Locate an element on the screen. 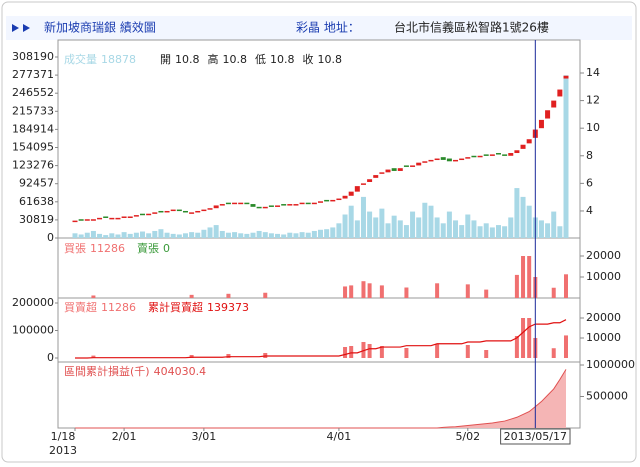 This screenshot has height=467, width=640. x-tick-label: 3/01 is located at coordinates (204, 436).